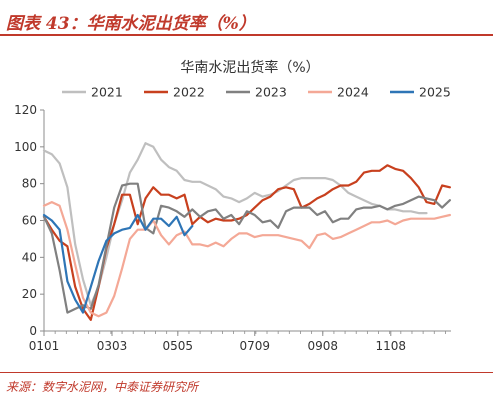 The height and width of the screenshot is (400, 493). Describe the element at coordinates (435, 92) in the screenshot. I see `legend-label-2025: 2025` at that location.